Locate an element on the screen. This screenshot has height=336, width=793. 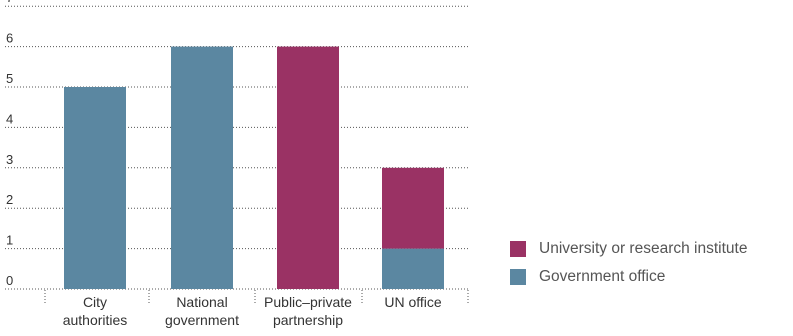
y-tick-label-0: 0 is located at coordinates (9, 280).